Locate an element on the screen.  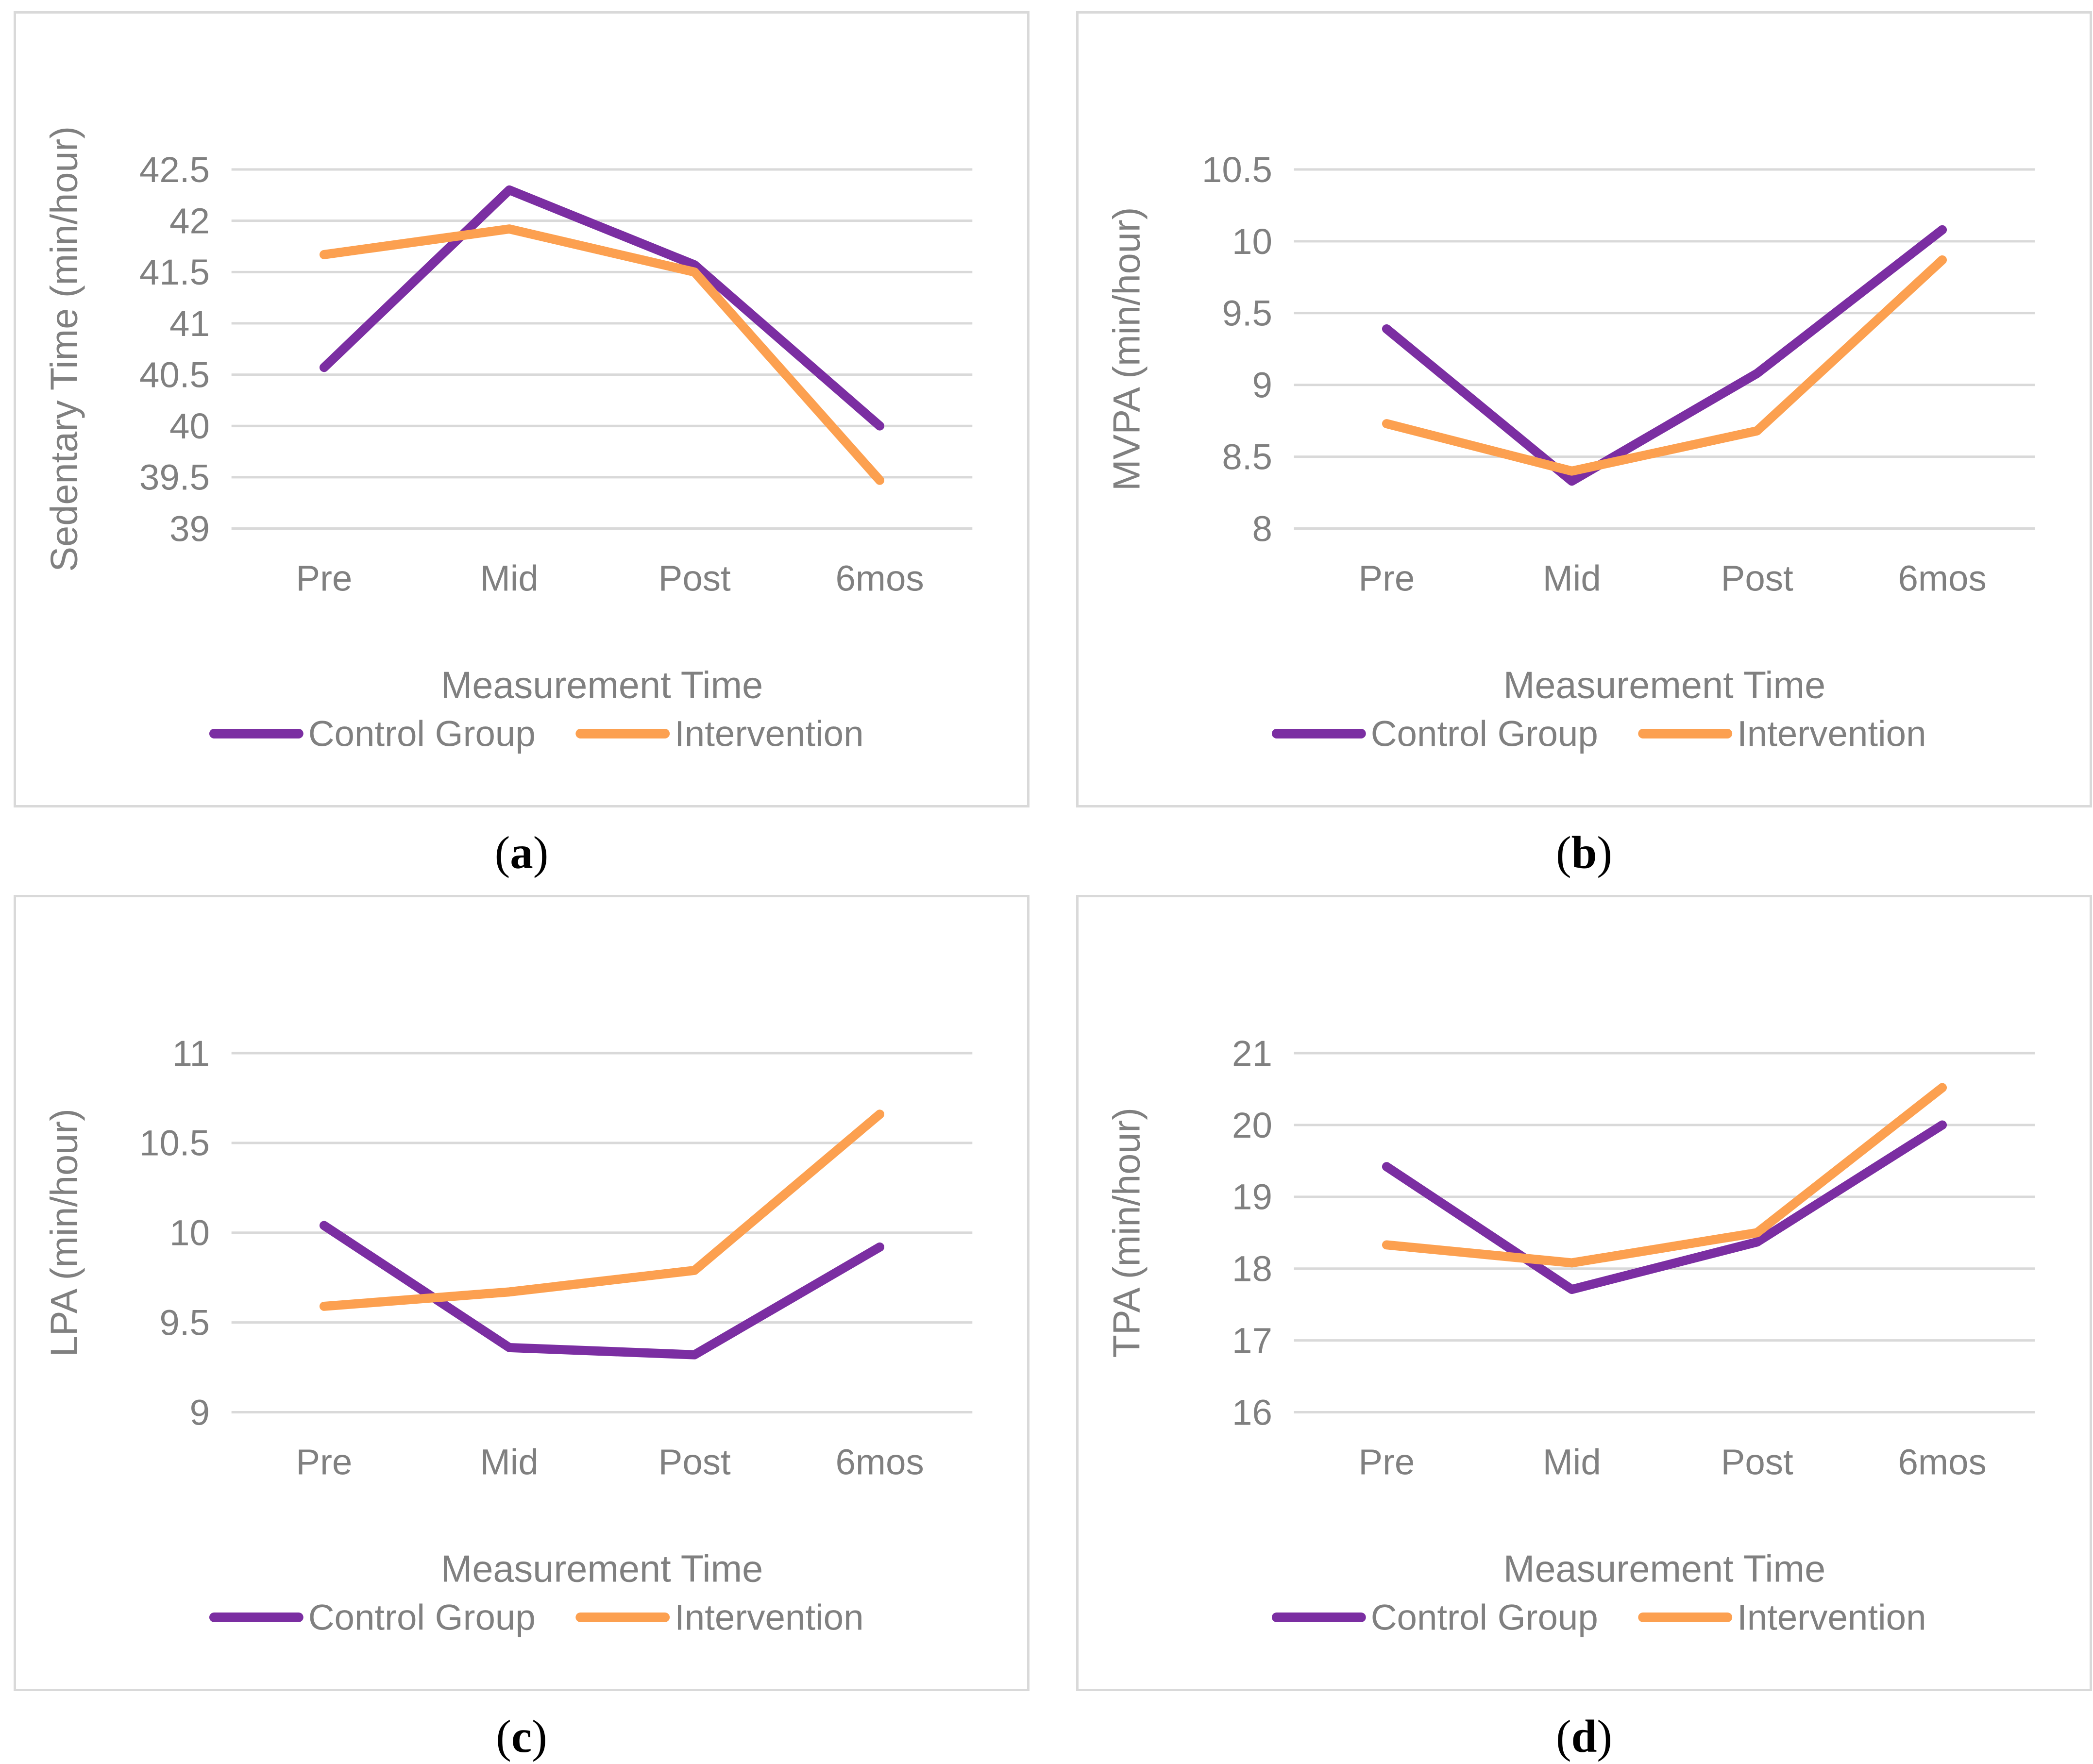
y-tick-label: 16 is located at coordinates (1252, 1412).